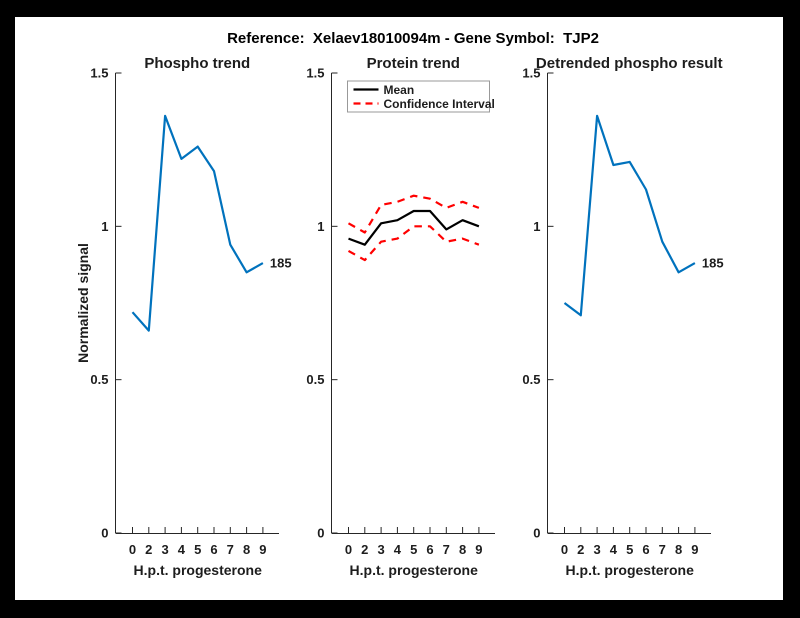 The image size is (800, 618). Describe the element at coordinates (694, 549) in the screenshot. I see `subplot-3-x-tick-label: 9` at that location.